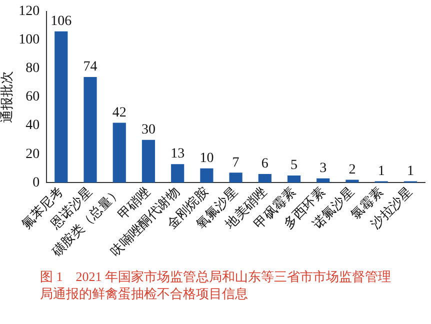  I want to click on y-tick-label: 60, so click(33, 97).